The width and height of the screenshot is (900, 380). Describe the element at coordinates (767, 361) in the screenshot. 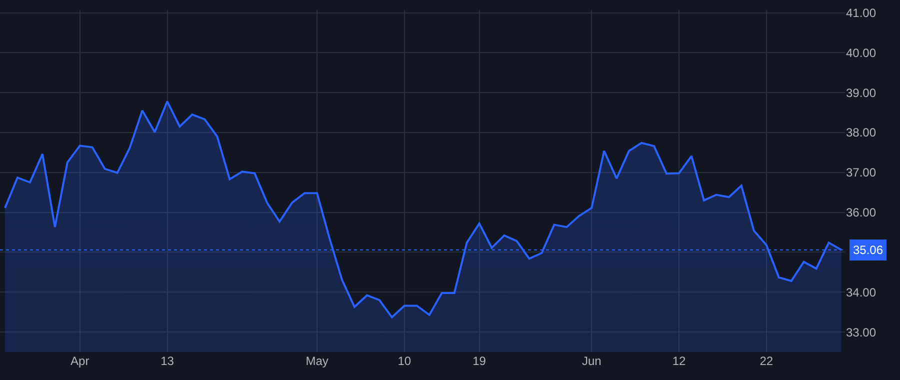

I see `x-tick-label: 22` at that location.